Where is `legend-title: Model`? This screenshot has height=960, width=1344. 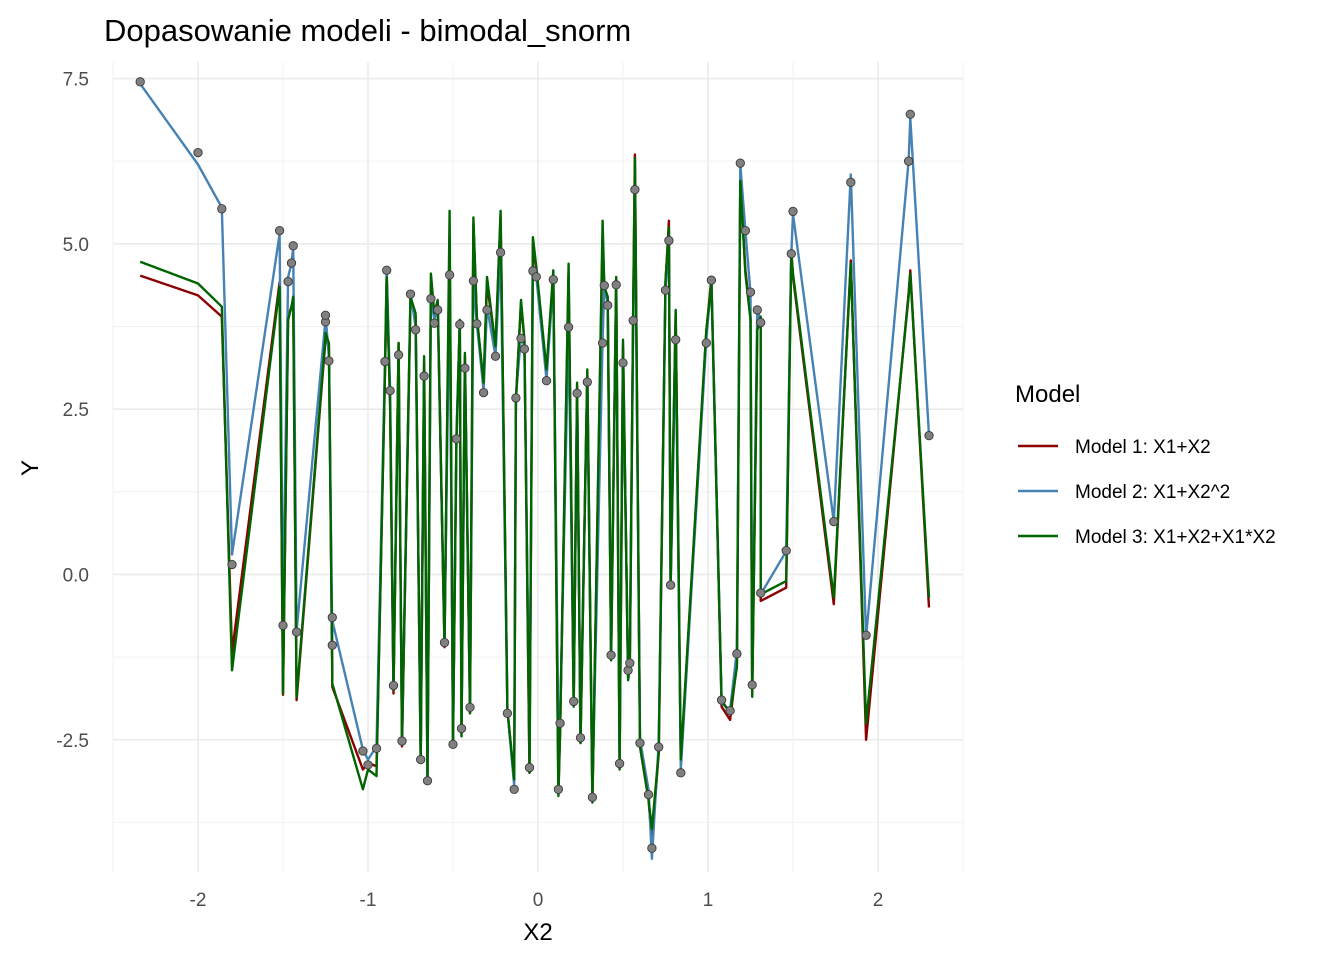
legend-title: Model is located at coordinates (1047, 394).